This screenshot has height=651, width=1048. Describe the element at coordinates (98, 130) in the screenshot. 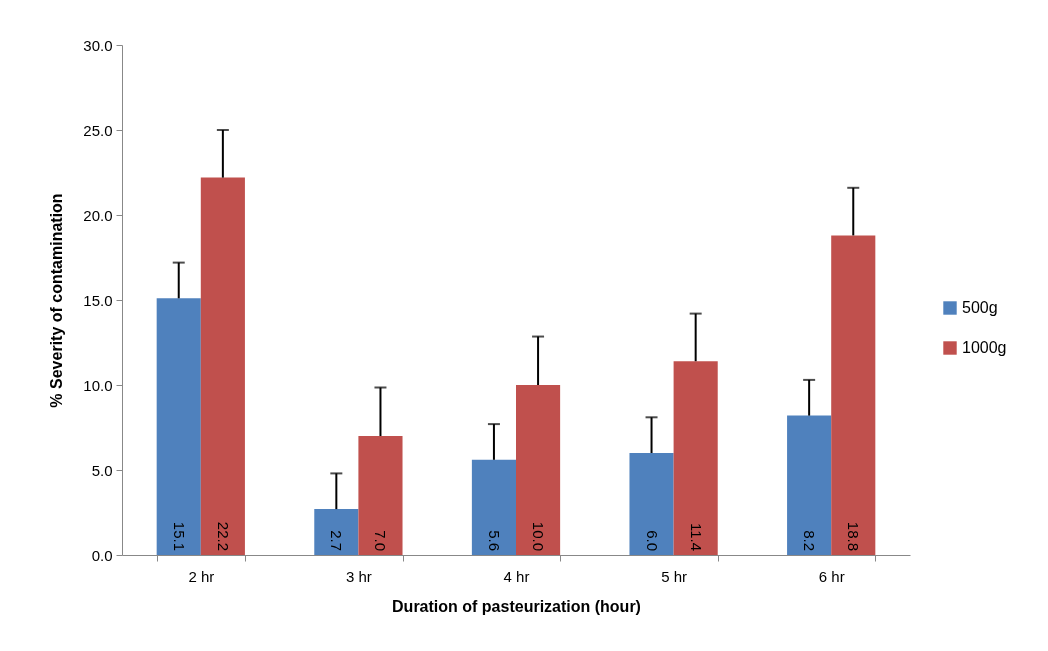

I see `y-tick-label: 25.0` at that location.